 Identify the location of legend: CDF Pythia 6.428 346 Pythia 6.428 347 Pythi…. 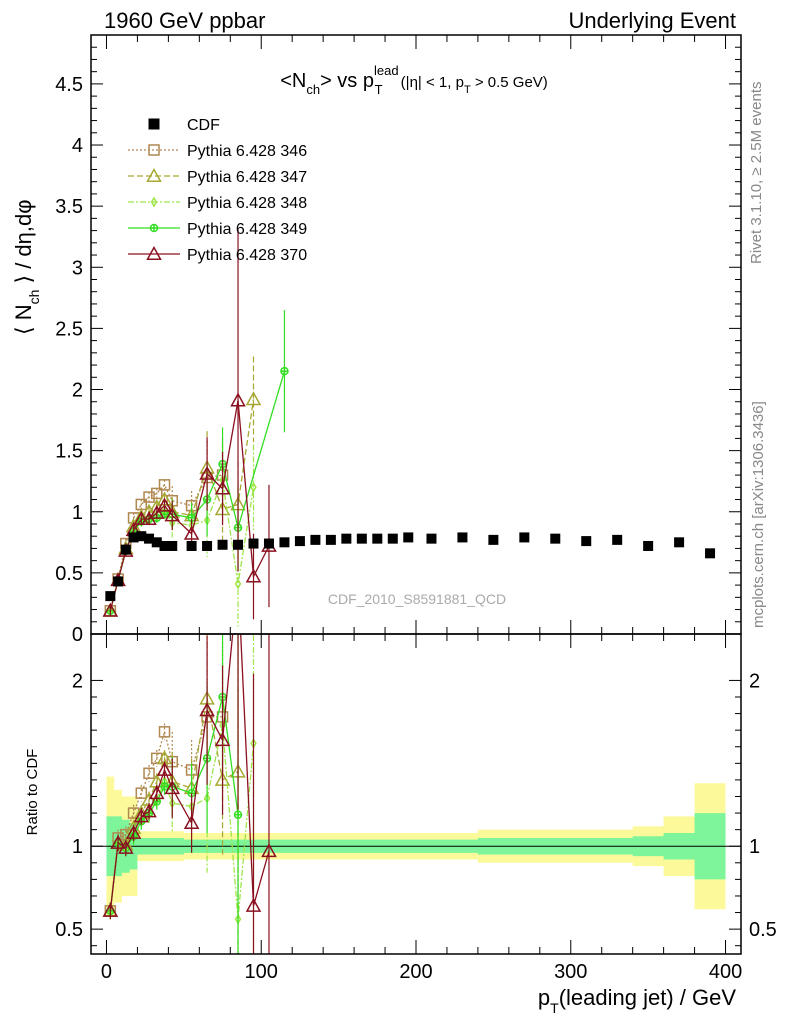
(217, 190).